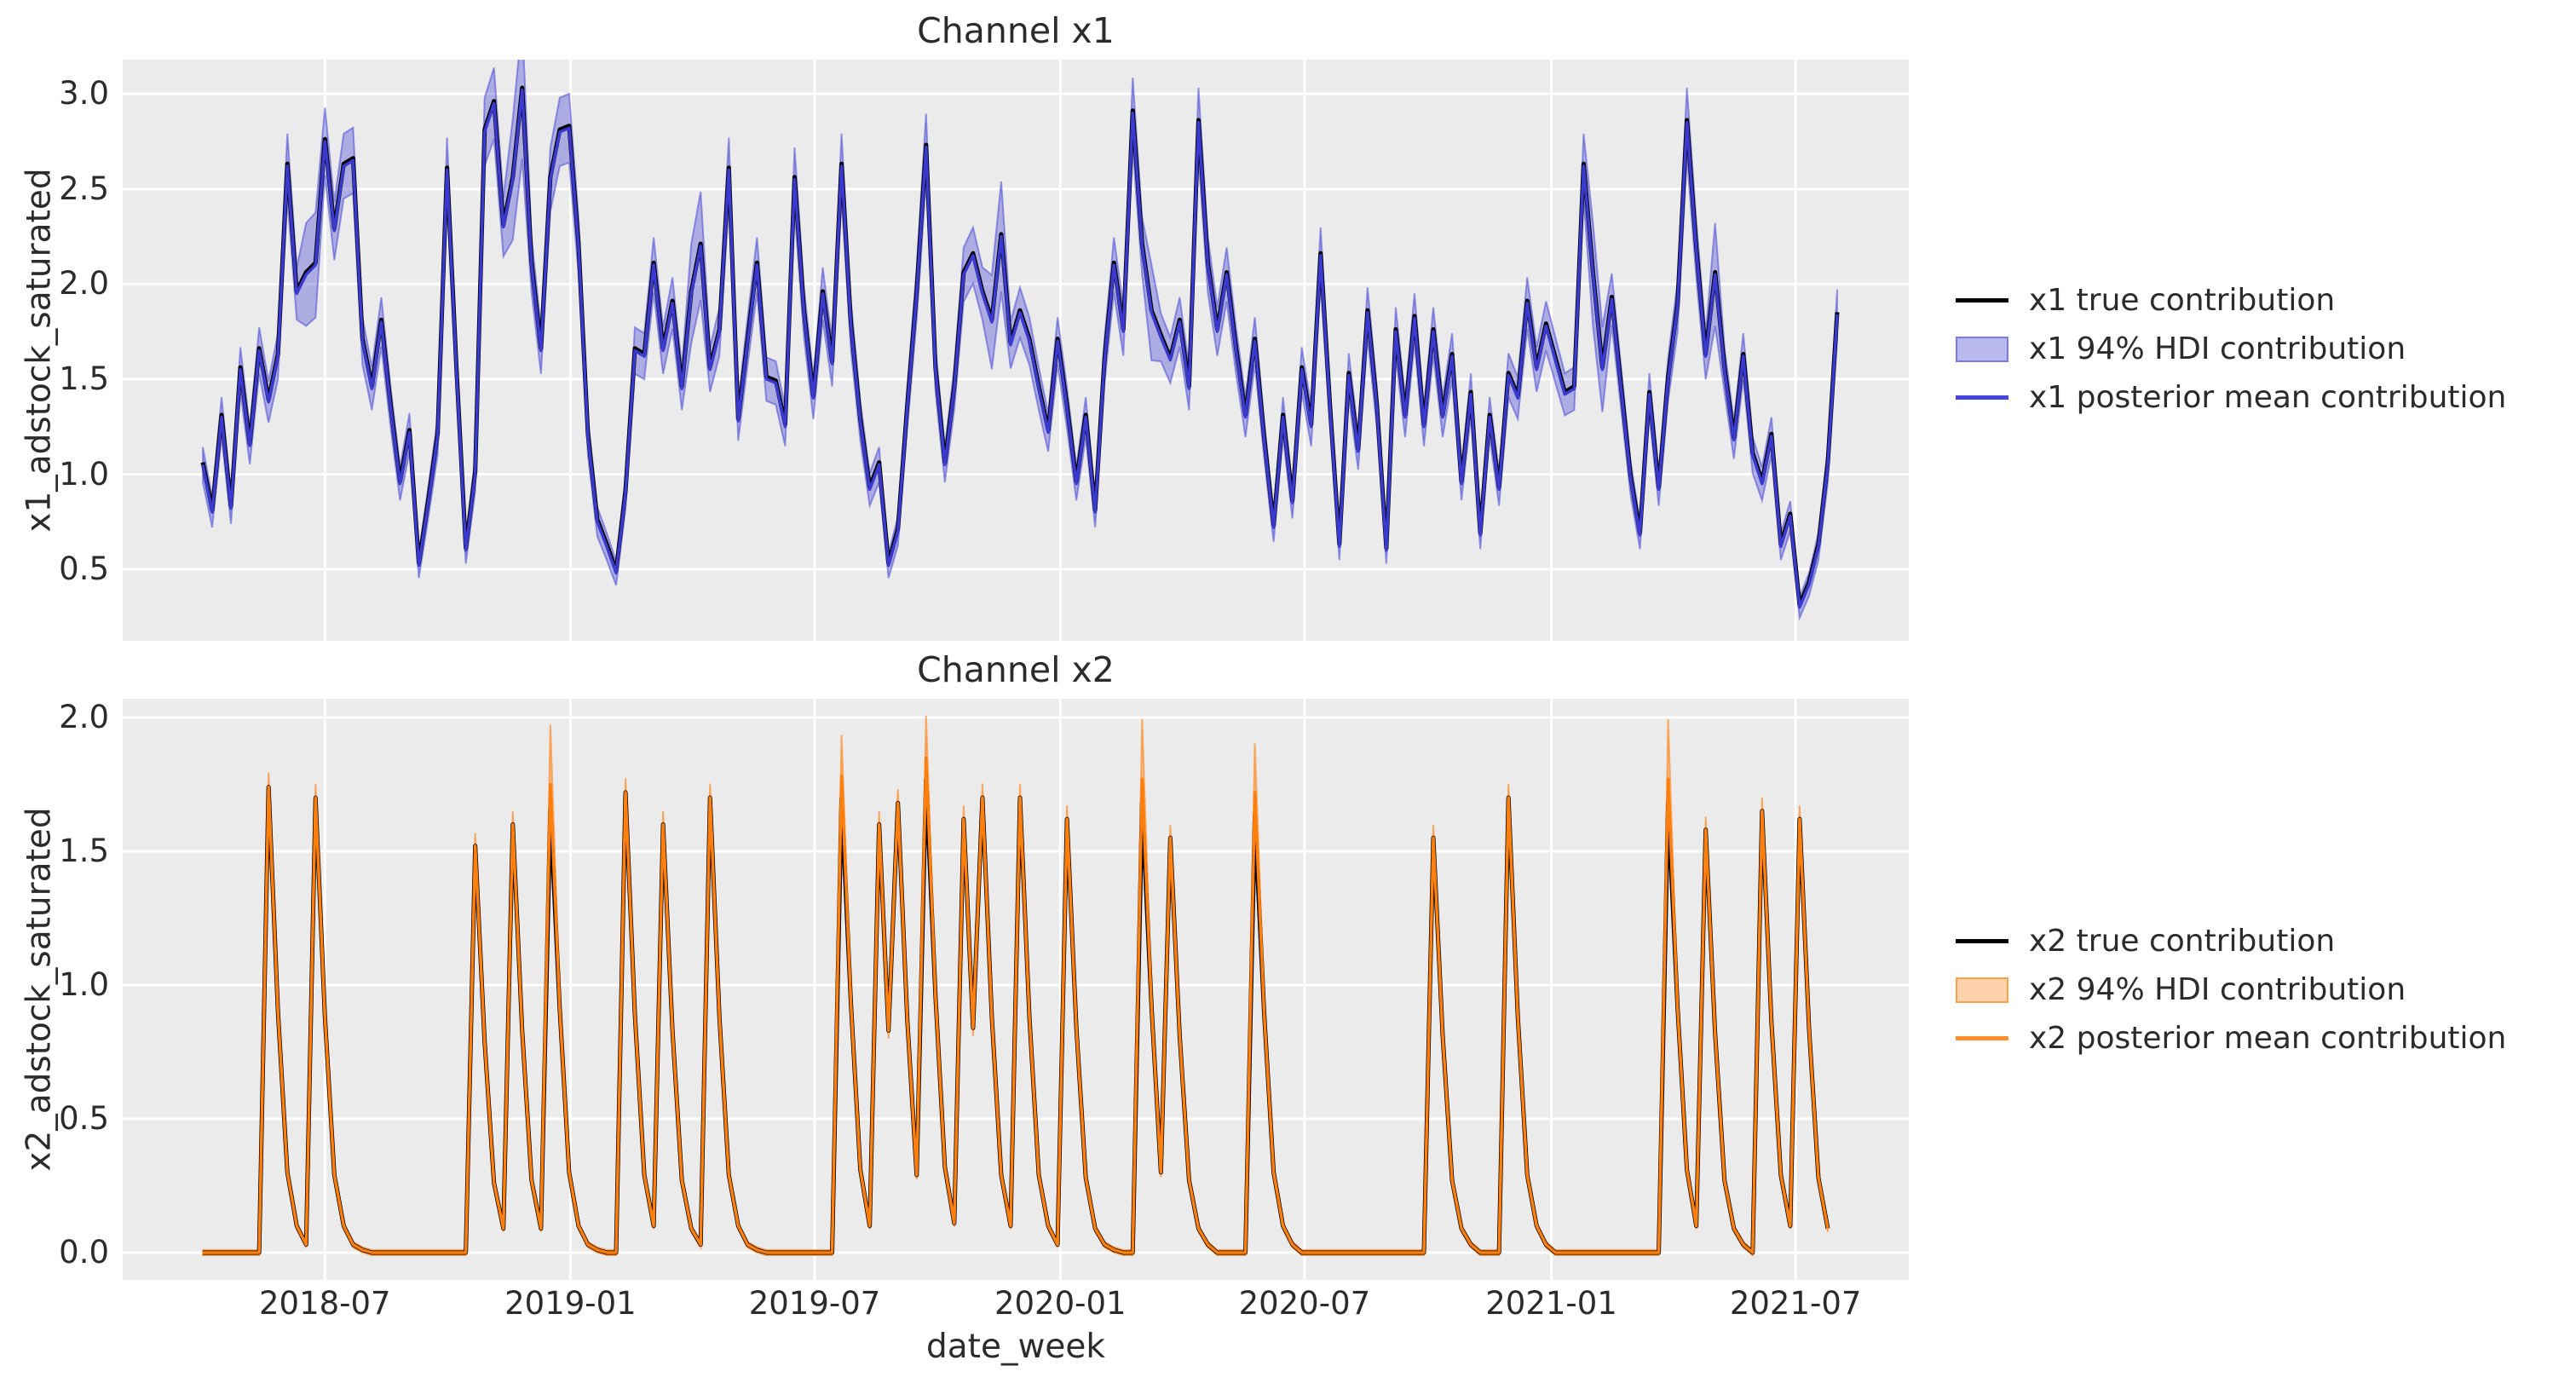 The image size is (2576, 1383). I want to click on legend-item-posterior-mean: x2 posterior mean contribution, so click(2231, 1038).